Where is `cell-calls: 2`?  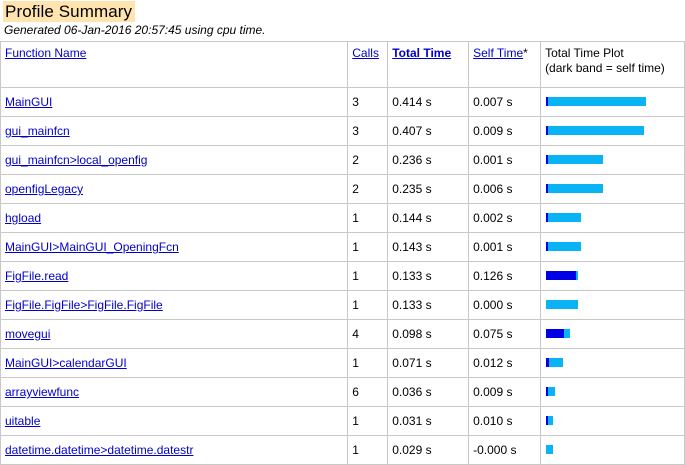 cell-calls: 2 is located at coordinates (368, 189).